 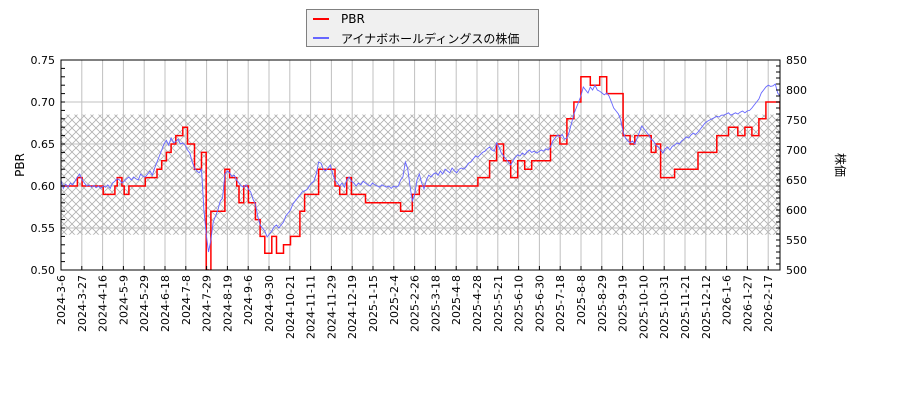 What do you see at coordinates (248, 300) in the screenshot?
I see `svg-text: 2024-9-6` at bounding box center [248, 300].